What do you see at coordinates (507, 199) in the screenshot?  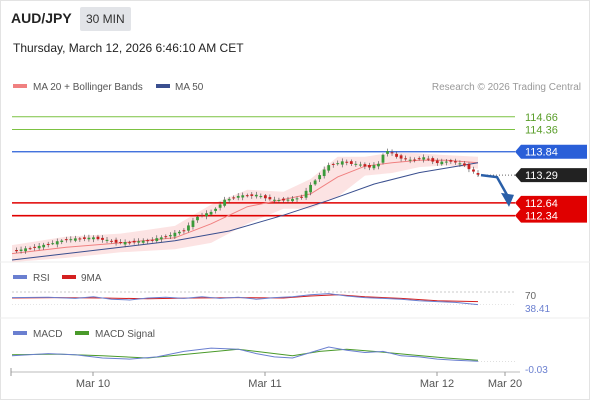 I see `forecast-arrow-head` at bounding box center [507, 199].